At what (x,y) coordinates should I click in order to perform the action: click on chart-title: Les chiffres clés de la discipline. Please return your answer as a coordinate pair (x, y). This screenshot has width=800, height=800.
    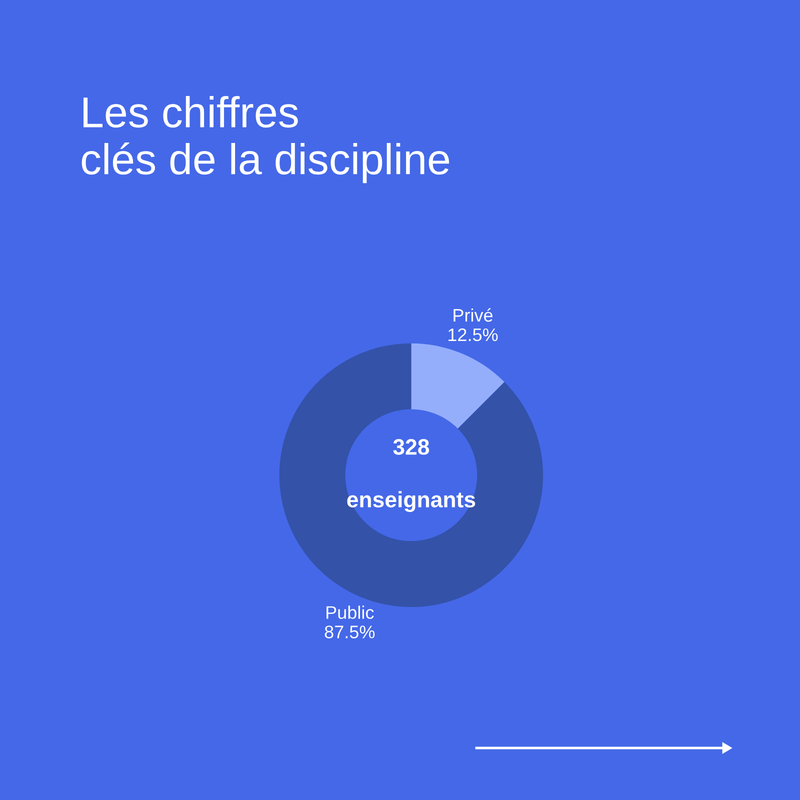
    Looking at the image, I should click on (266, 140).